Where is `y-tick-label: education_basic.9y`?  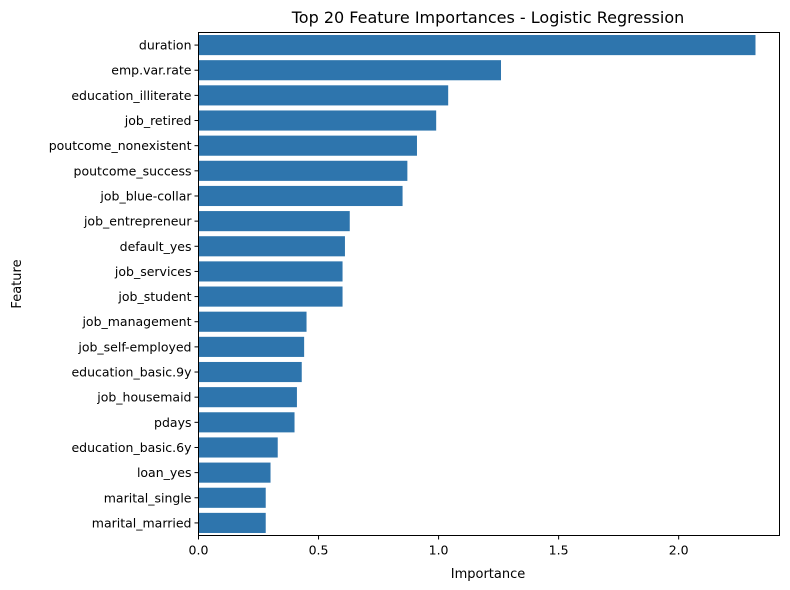 y-tick-label: education_basic.9y is located at coordinates (131, 372).